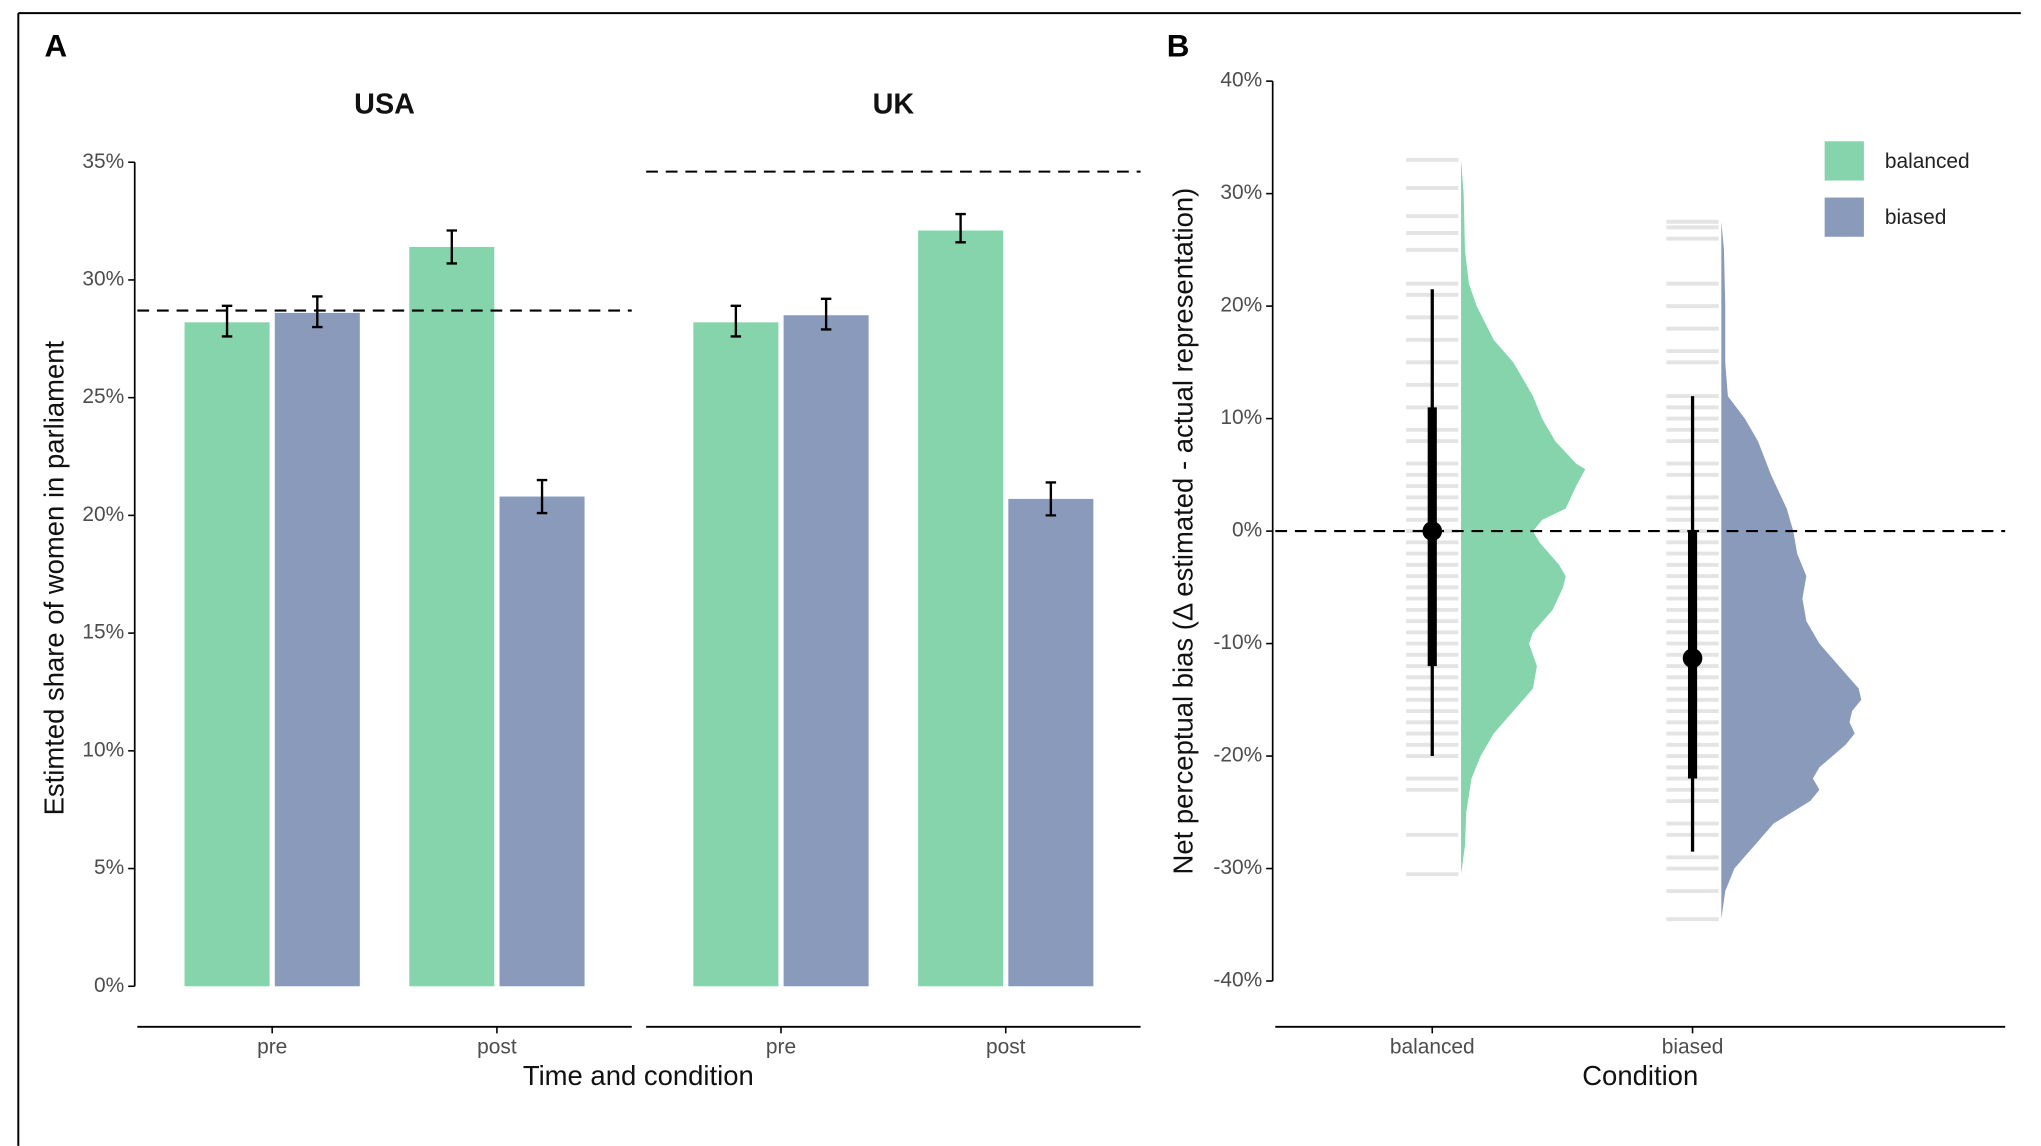 The height and width of the screenshot is (1146, 2041). Describe the element at coordinates (1916, 217) in the screenshot. I see `legend-label: biased` at that location.